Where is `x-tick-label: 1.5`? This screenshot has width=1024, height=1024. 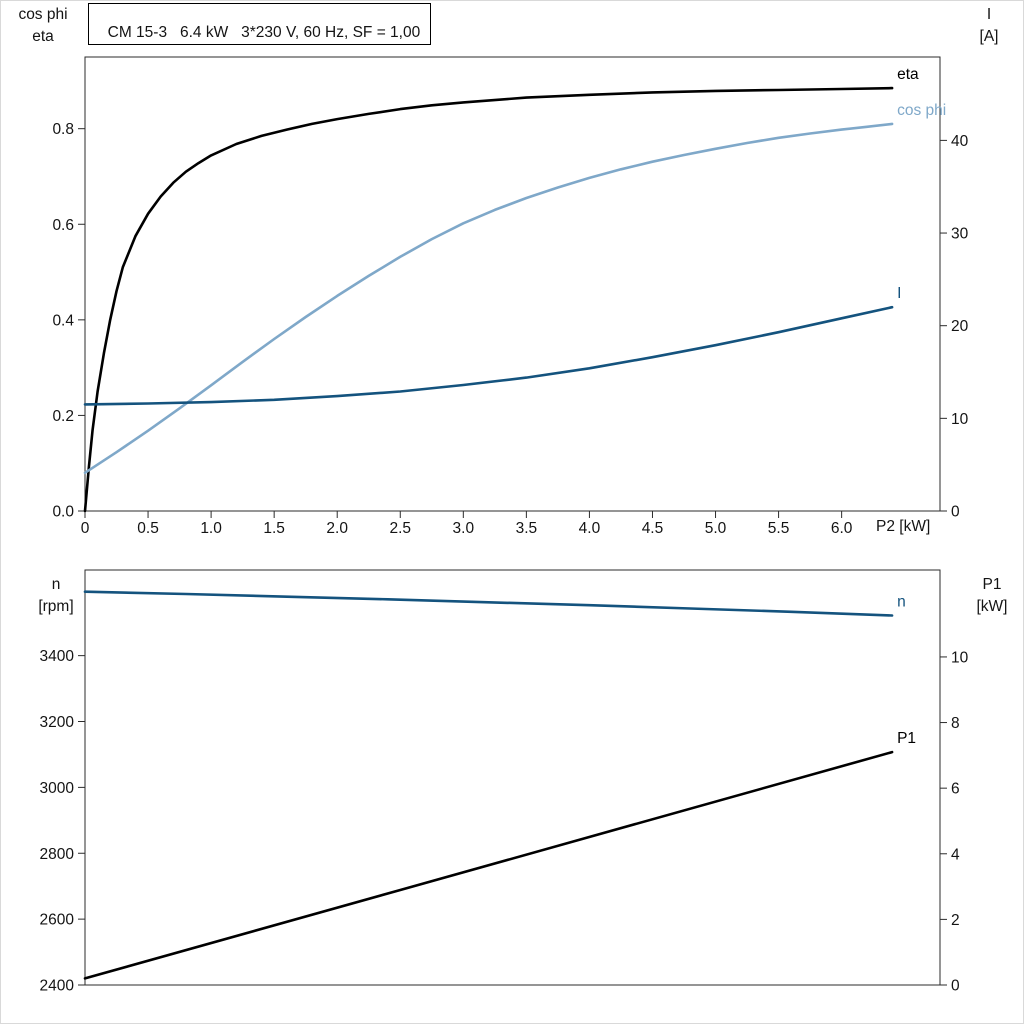
x-tick-label: 1.5 is located at coordinates (274, 528).